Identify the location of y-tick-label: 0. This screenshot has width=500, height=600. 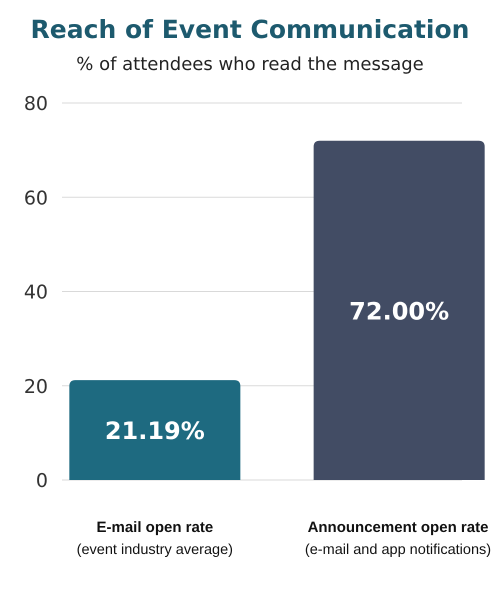
(42, 481).